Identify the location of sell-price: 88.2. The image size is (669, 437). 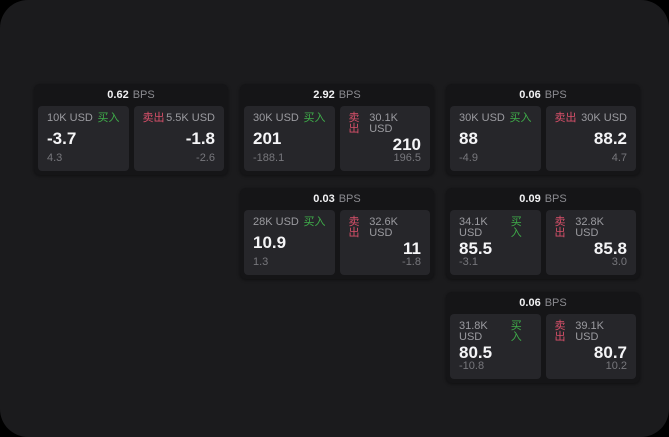
(610, 138).